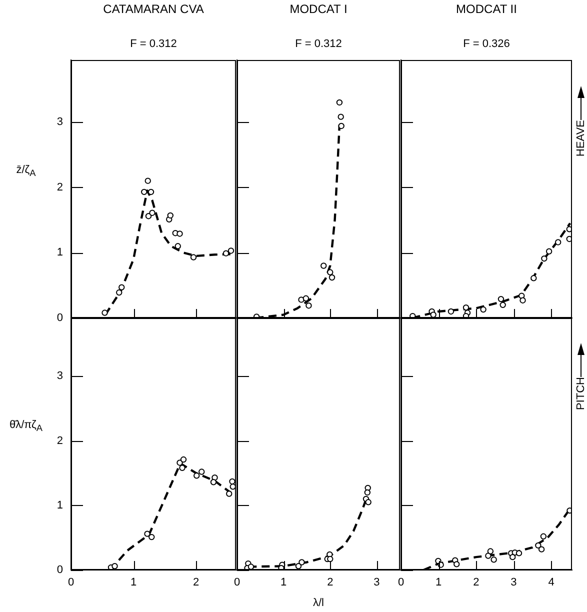 The height and width of the screenshot is (612, 587). Describe the element at coordinates (486, 44) in the screenshot. I see `chart-subtitle: F = 0.326` at that location.